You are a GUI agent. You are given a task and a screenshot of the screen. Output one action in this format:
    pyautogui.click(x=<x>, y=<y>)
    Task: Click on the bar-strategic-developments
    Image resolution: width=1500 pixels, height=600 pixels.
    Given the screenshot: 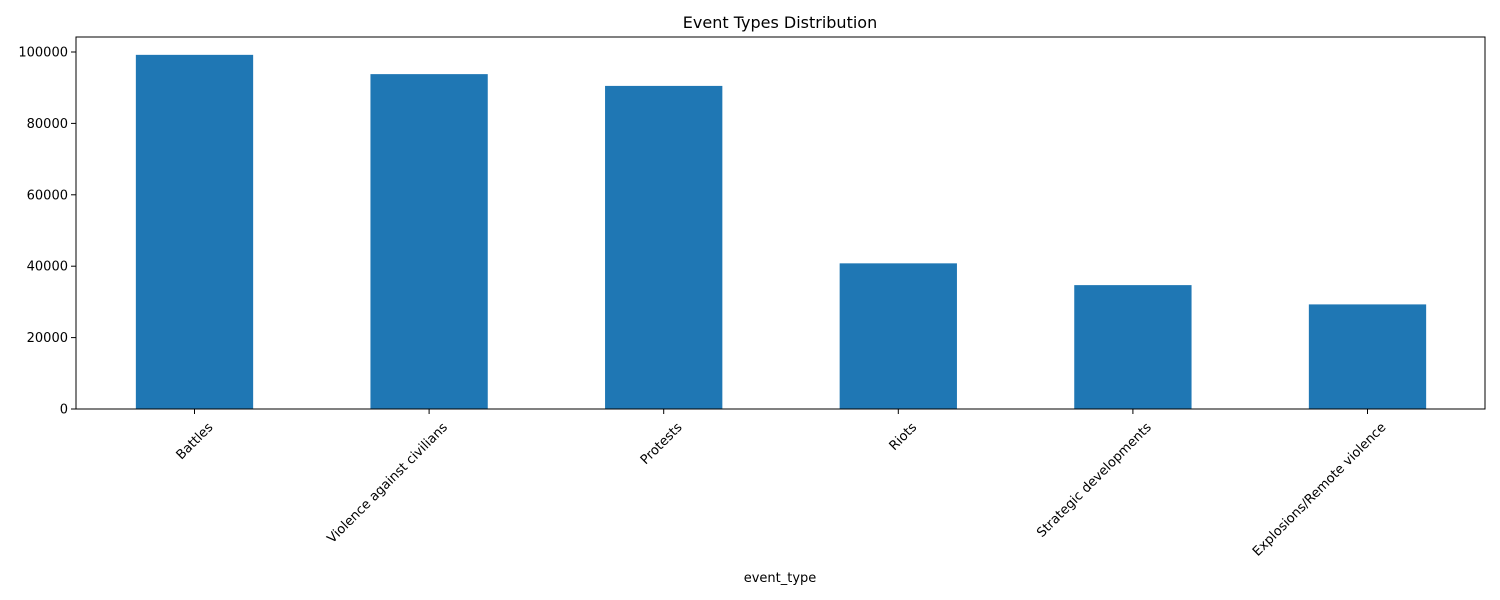 What is the action you would take?
    pyautogui.click(x=1133, y=347)
    